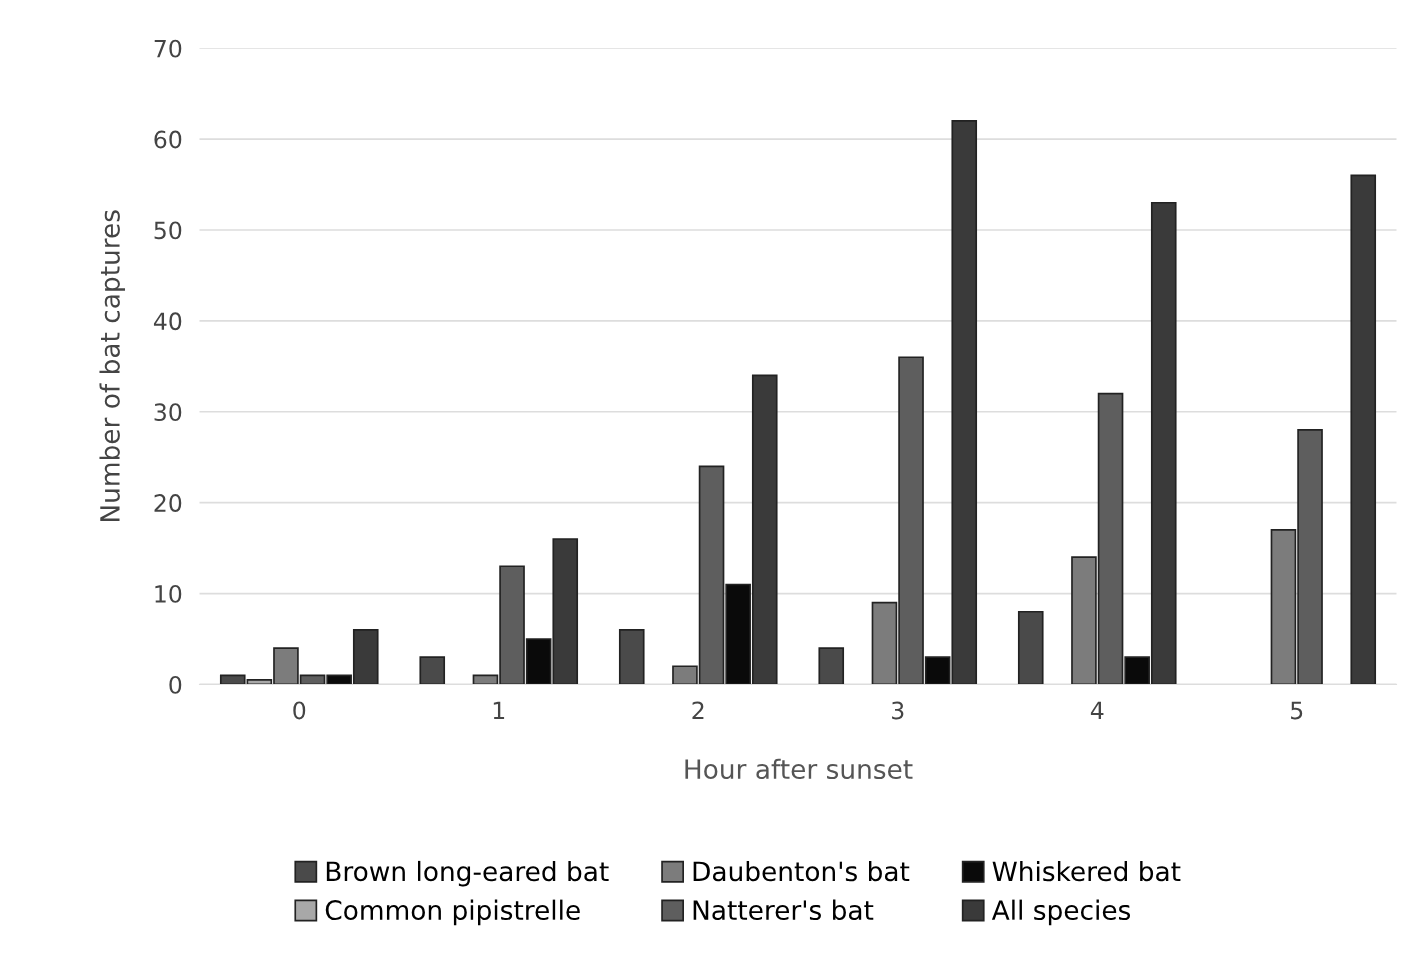 The height and width of the screenshot is (964, 1425). Describe the element at coordinates (1086, 871) in the screenshot. I see `legend-label: Whiskered bat` at that location.